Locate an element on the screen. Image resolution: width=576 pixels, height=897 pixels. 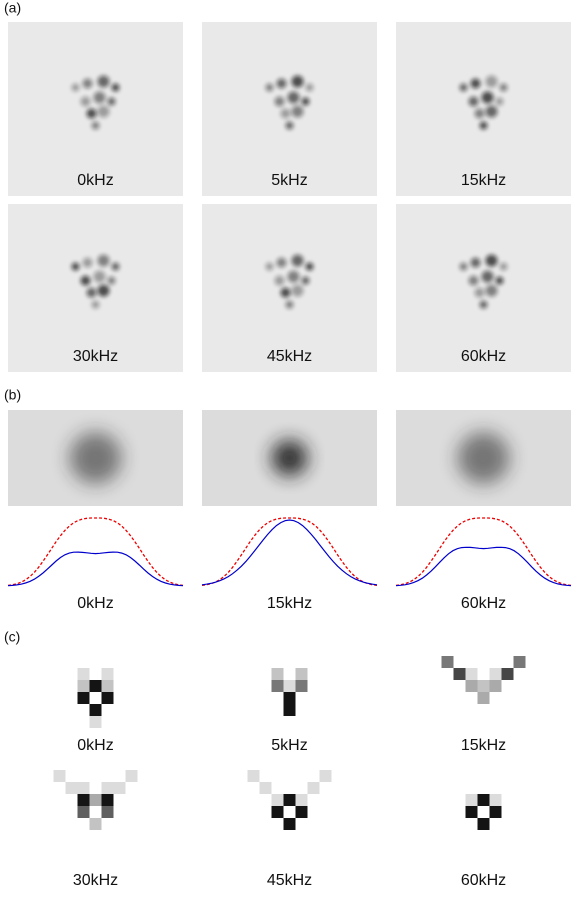
frame-label: 45kHz is located at coordinates (289, 880).